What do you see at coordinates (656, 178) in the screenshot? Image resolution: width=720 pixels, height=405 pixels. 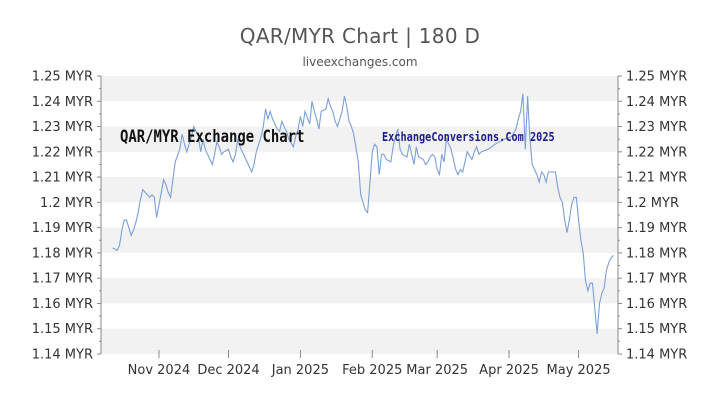 I see `y-tick-label-right: 1.21 MYR` at bounding box center [656, 178].